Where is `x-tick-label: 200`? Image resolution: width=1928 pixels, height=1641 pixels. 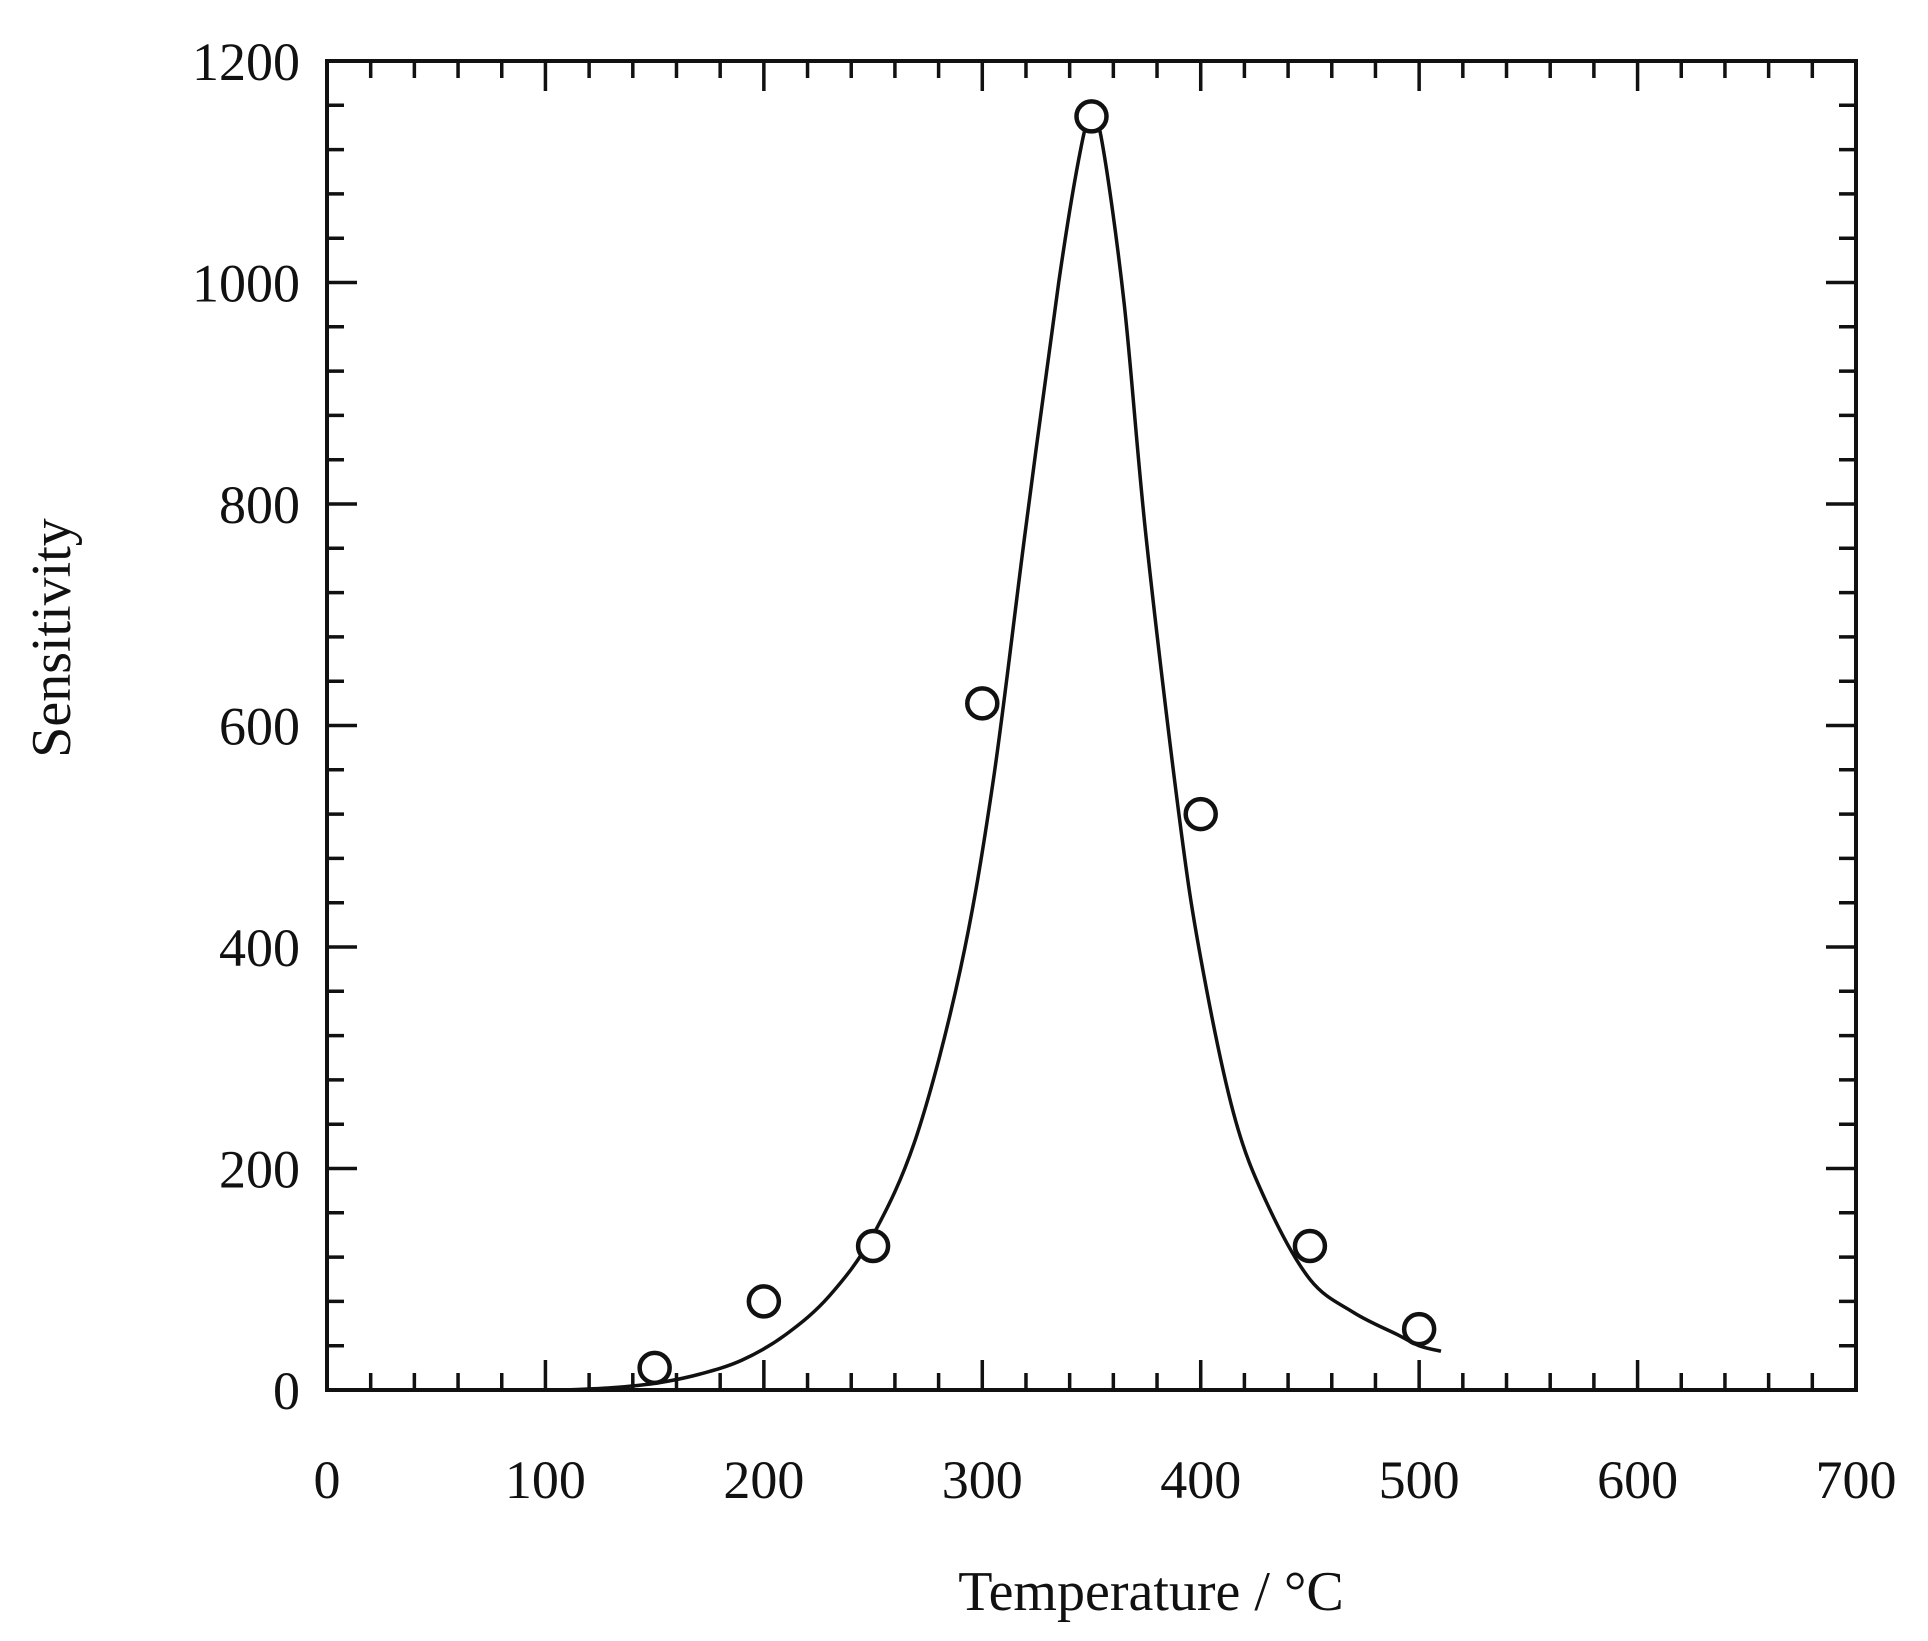
x-tick-label: 200 is located at coordinates (763, 1480).